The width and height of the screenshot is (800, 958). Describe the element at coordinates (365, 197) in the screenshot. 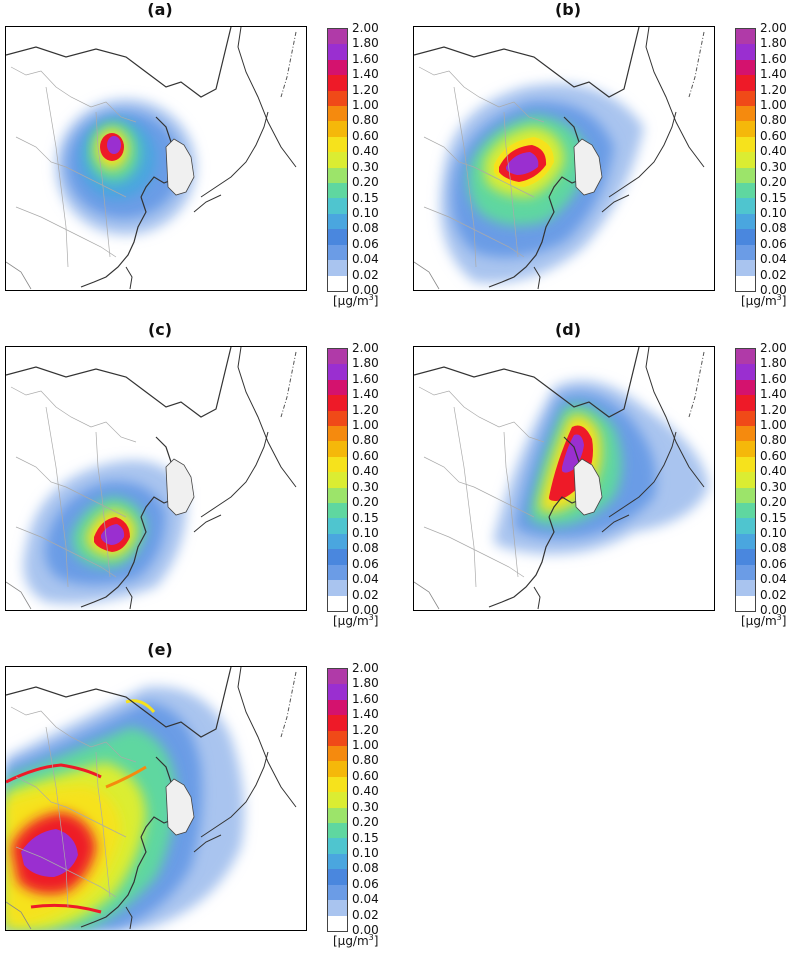

I see `tick-label: 0.15` at that location.